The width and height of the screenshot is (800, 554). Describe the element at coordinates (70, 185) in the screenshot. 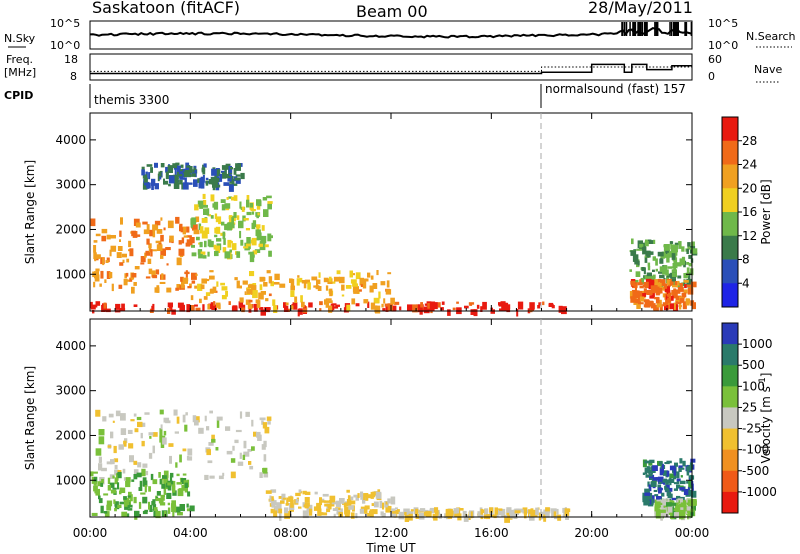

I see `y-tick-label: 3000` at that location.